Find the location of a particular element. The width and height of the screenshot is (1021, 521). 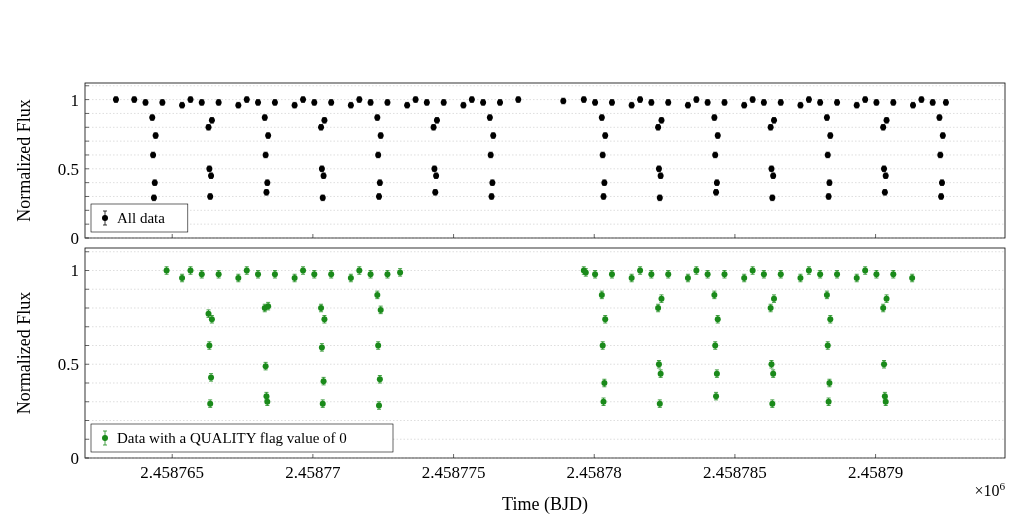

x-axis-title: Time (BJD) is located at coordinates (545, 504).